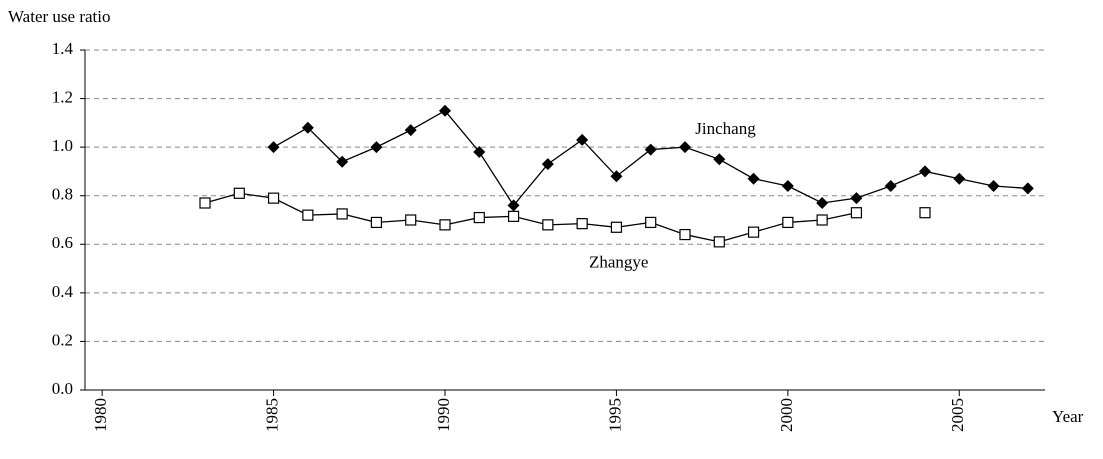 The image size is (1103, 459). Describe the element at coordinates (443, 415) in the screenshot. I see `x-tick-label: 1990` at that location.